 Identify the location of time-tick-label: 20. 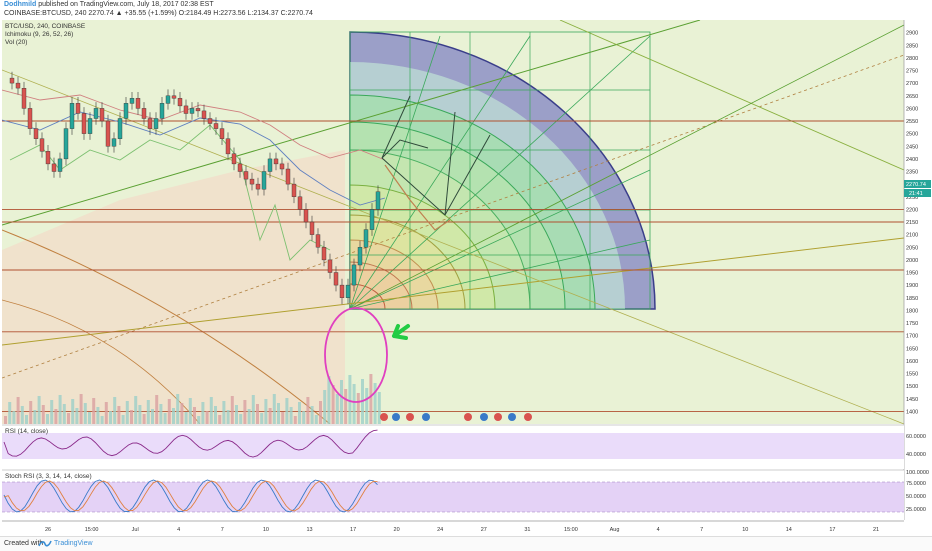
(397, 530).